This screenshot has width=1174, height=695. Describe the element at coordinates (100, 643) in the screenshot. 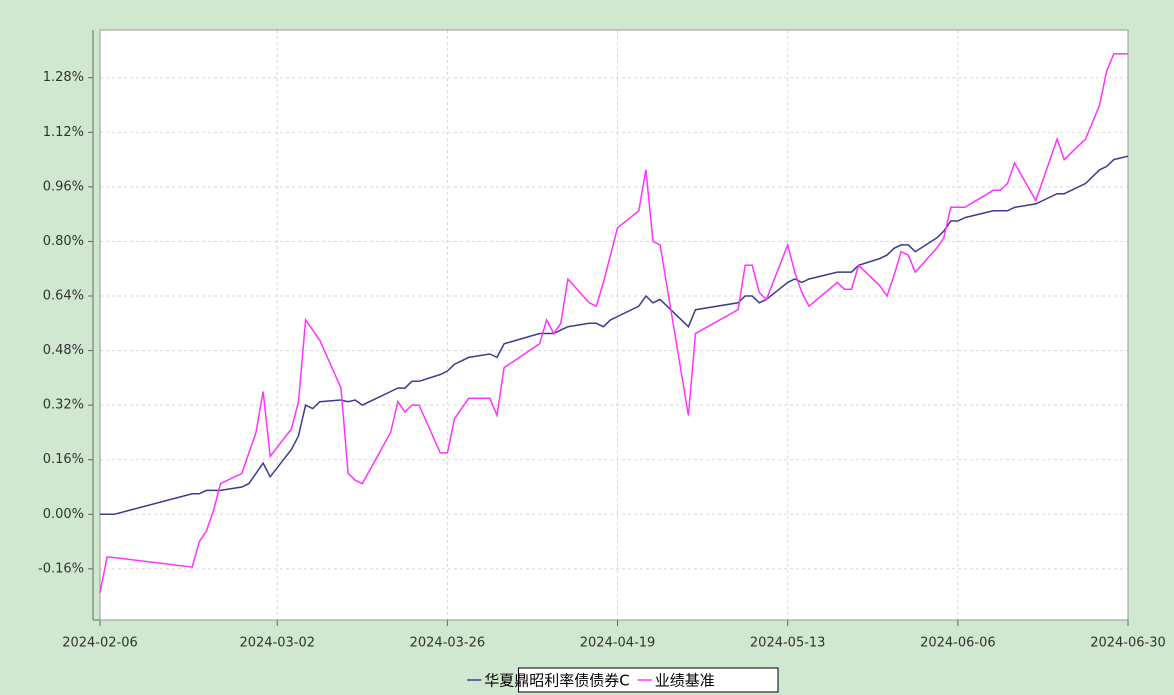

I see `x-tick-label: 2024-02-06` at that location.